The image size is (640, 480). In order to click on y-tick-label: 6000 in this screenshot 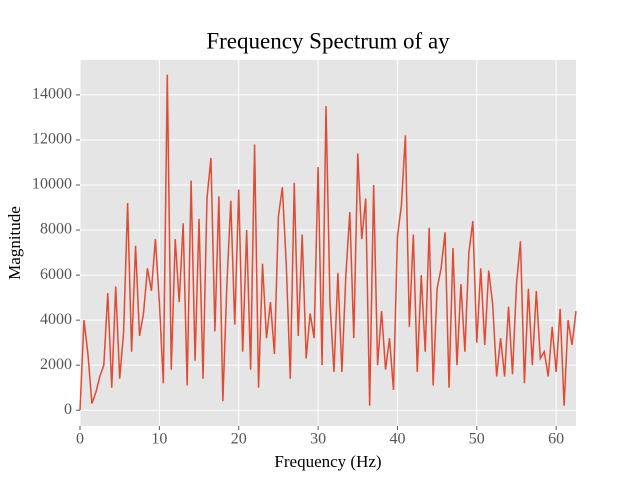, I will do `click(56, 274)`.